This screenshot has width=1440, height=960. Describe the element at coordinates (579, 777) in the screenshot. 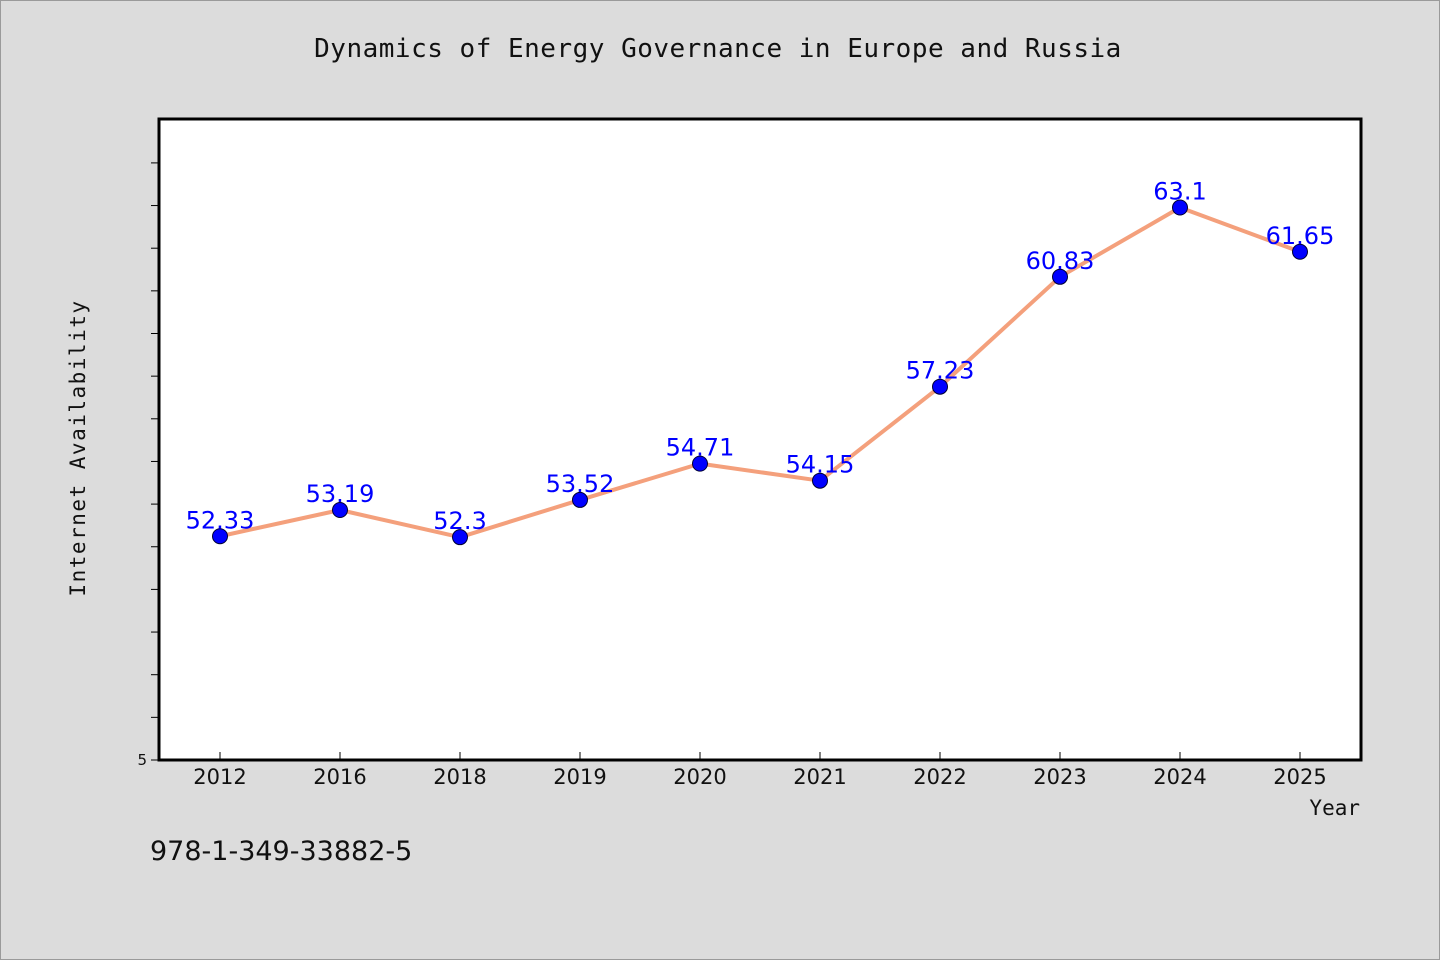

I see `x-tick-label: 2019` at that location.